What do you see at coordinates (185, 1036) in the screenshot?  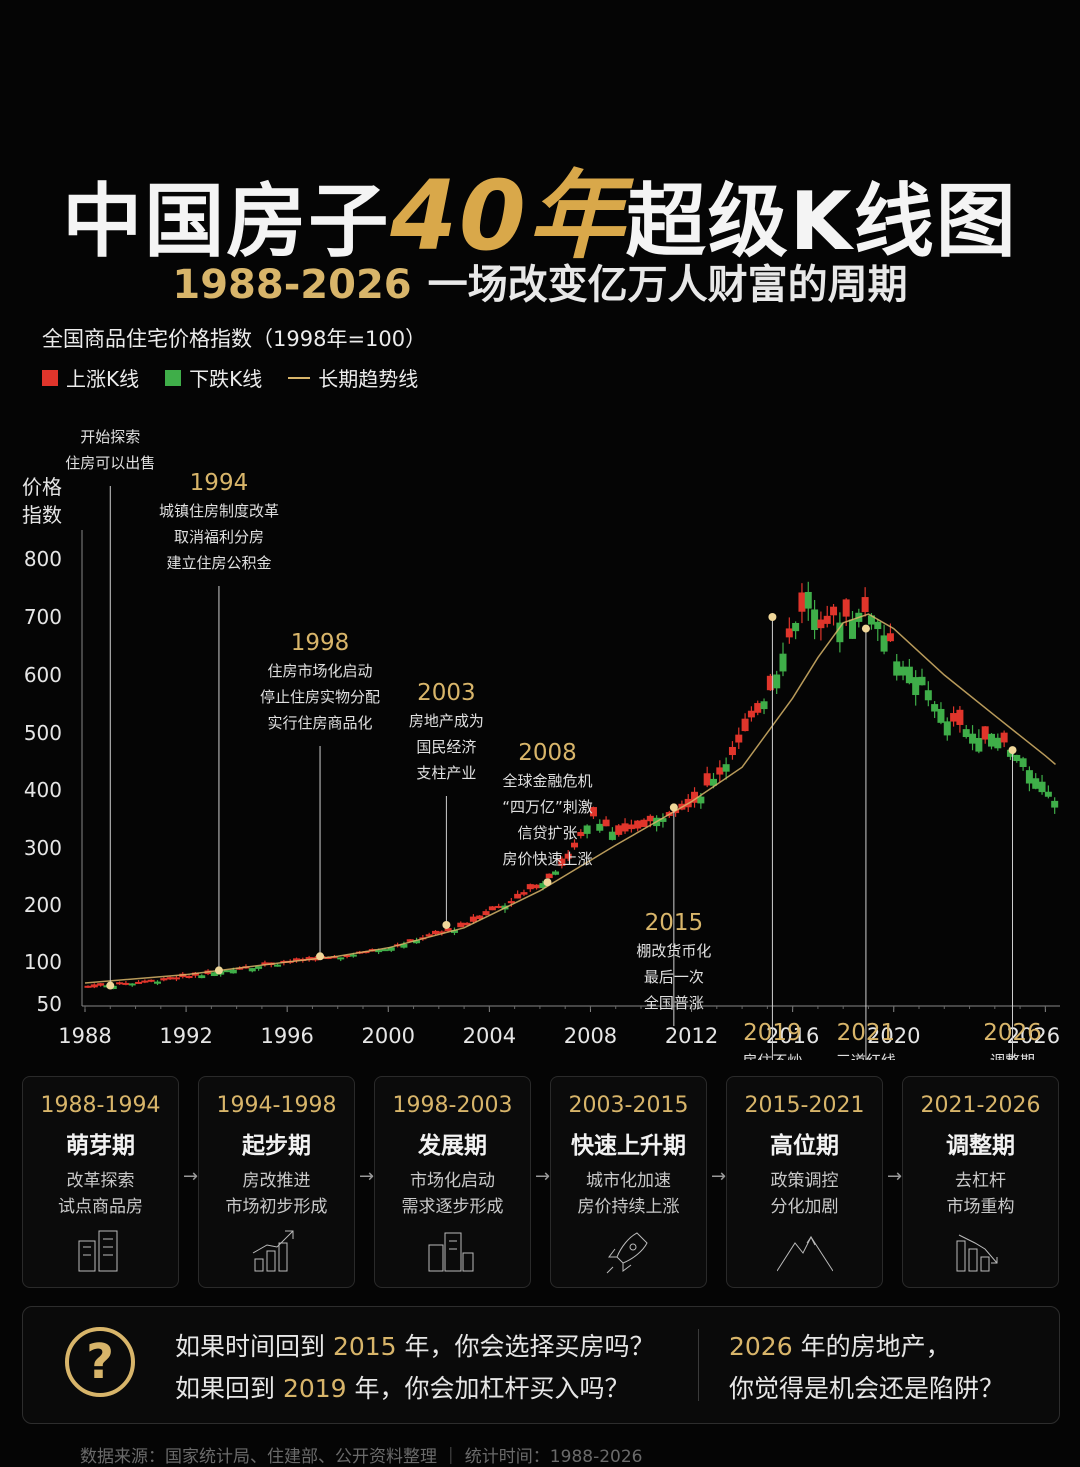 I see `x-tick-label: 1992` at bounding box center [185, 1036].